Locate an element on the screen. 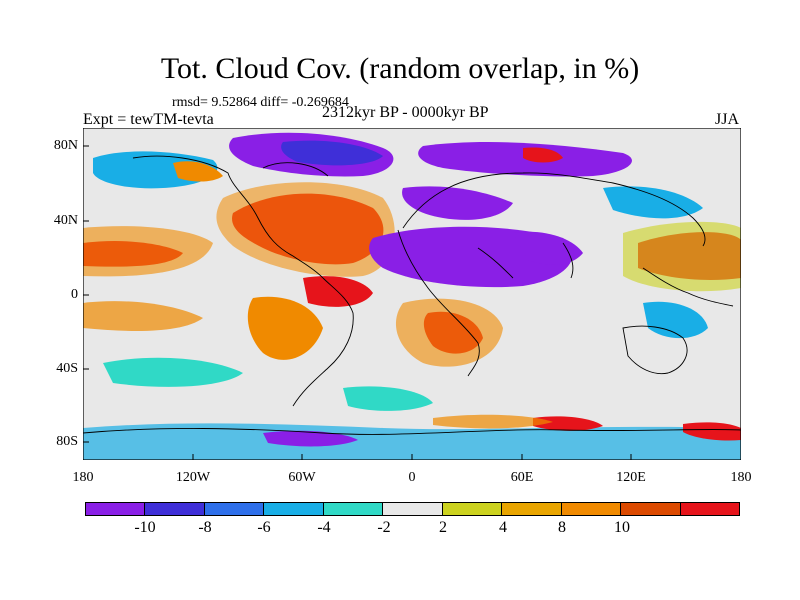 The height and width of the screenshot is (600, 800). field-antarctic-orange is located at coordinates (493, 421).